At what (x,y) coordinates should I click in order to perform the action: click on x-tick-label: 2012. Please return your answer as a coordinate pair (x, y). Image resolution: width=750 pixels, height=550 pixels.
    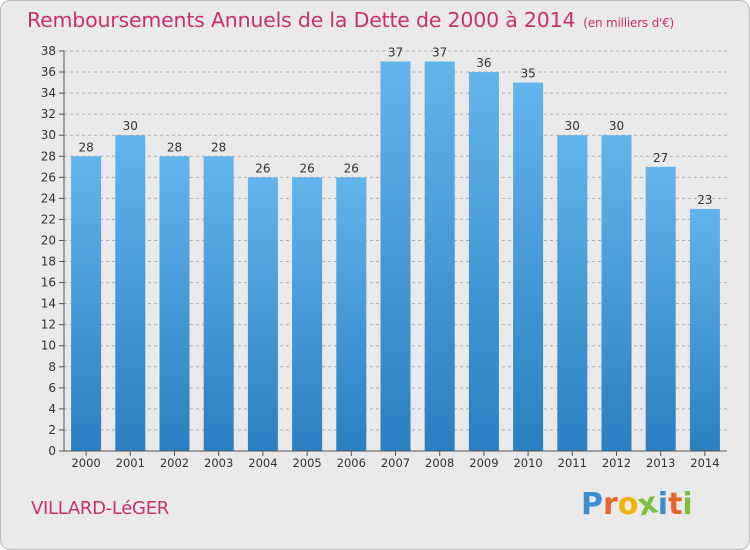
    Looking at the image, I should click on (616, 463).